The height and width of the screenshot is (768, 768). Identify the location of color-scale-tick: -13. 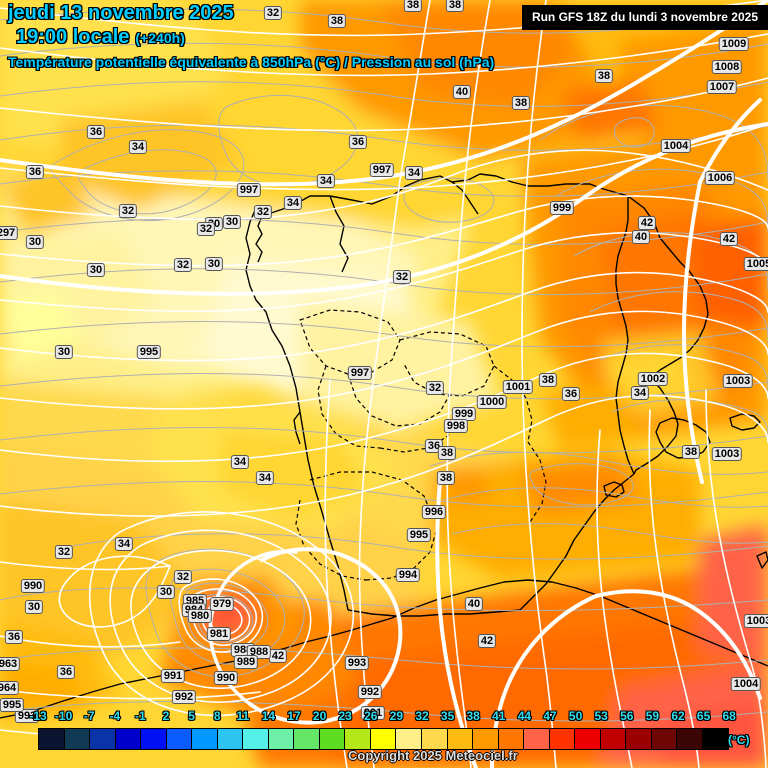
(38, 716).